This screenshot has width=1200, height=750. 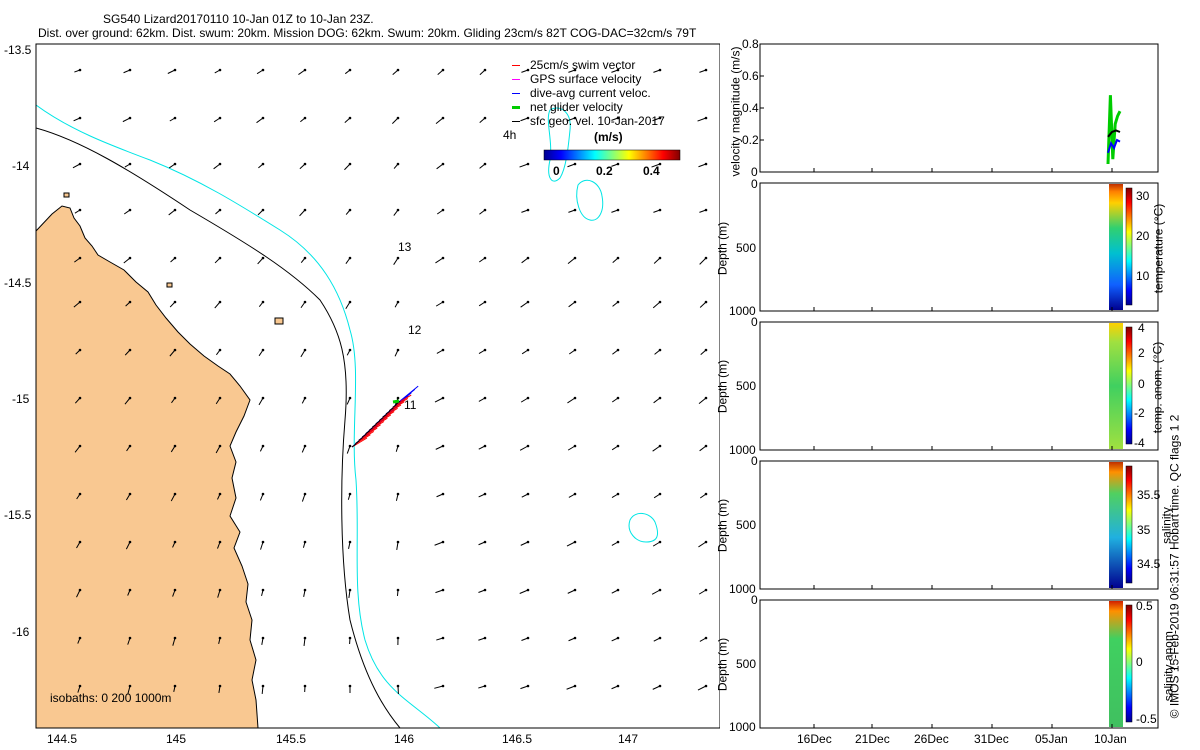 What do you see at coordinates (147, 466) in the screenshot?
I see `land-area` at bounding box center [147, 466].